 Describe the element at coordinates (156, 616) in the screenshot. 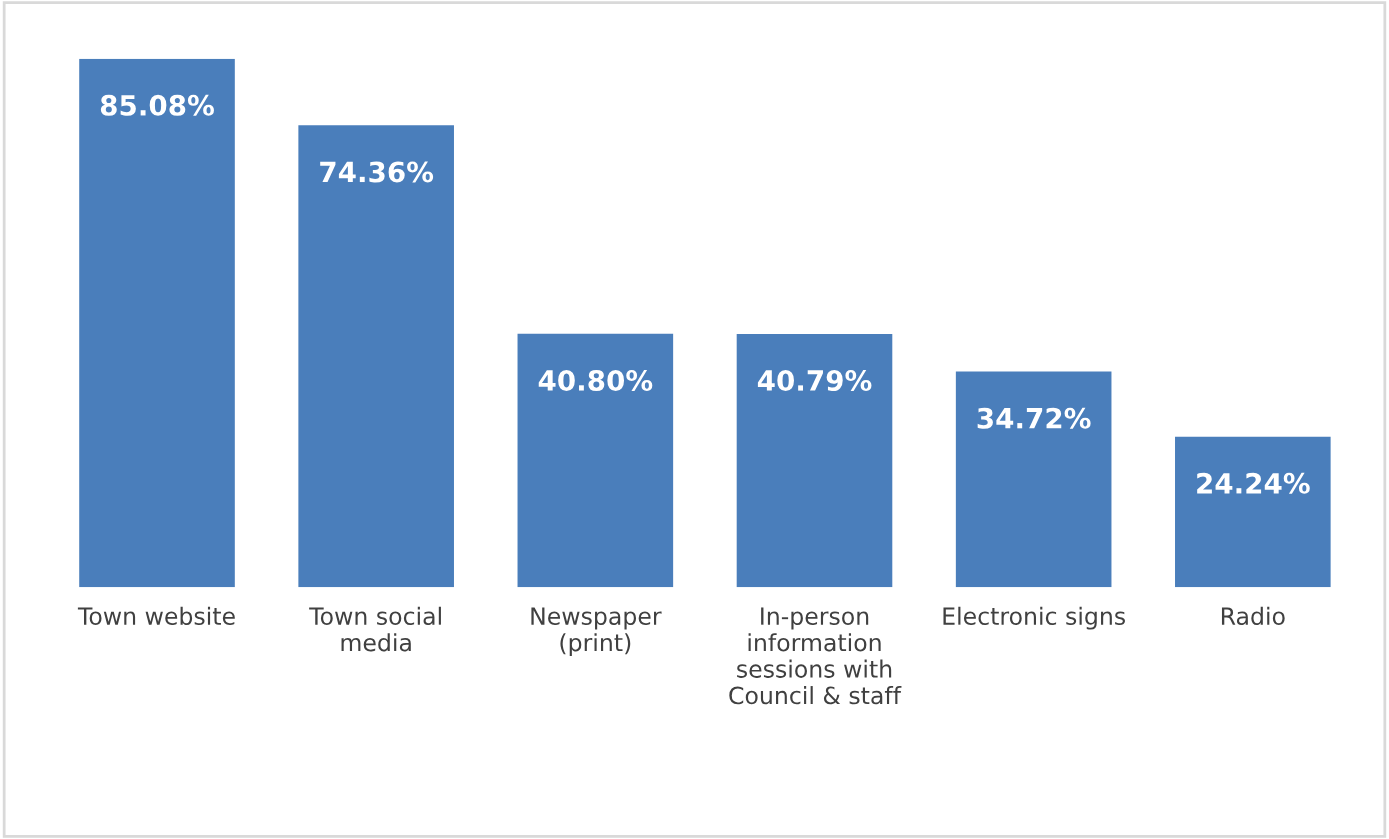

I see `x-tick-label: Town website` at that location.